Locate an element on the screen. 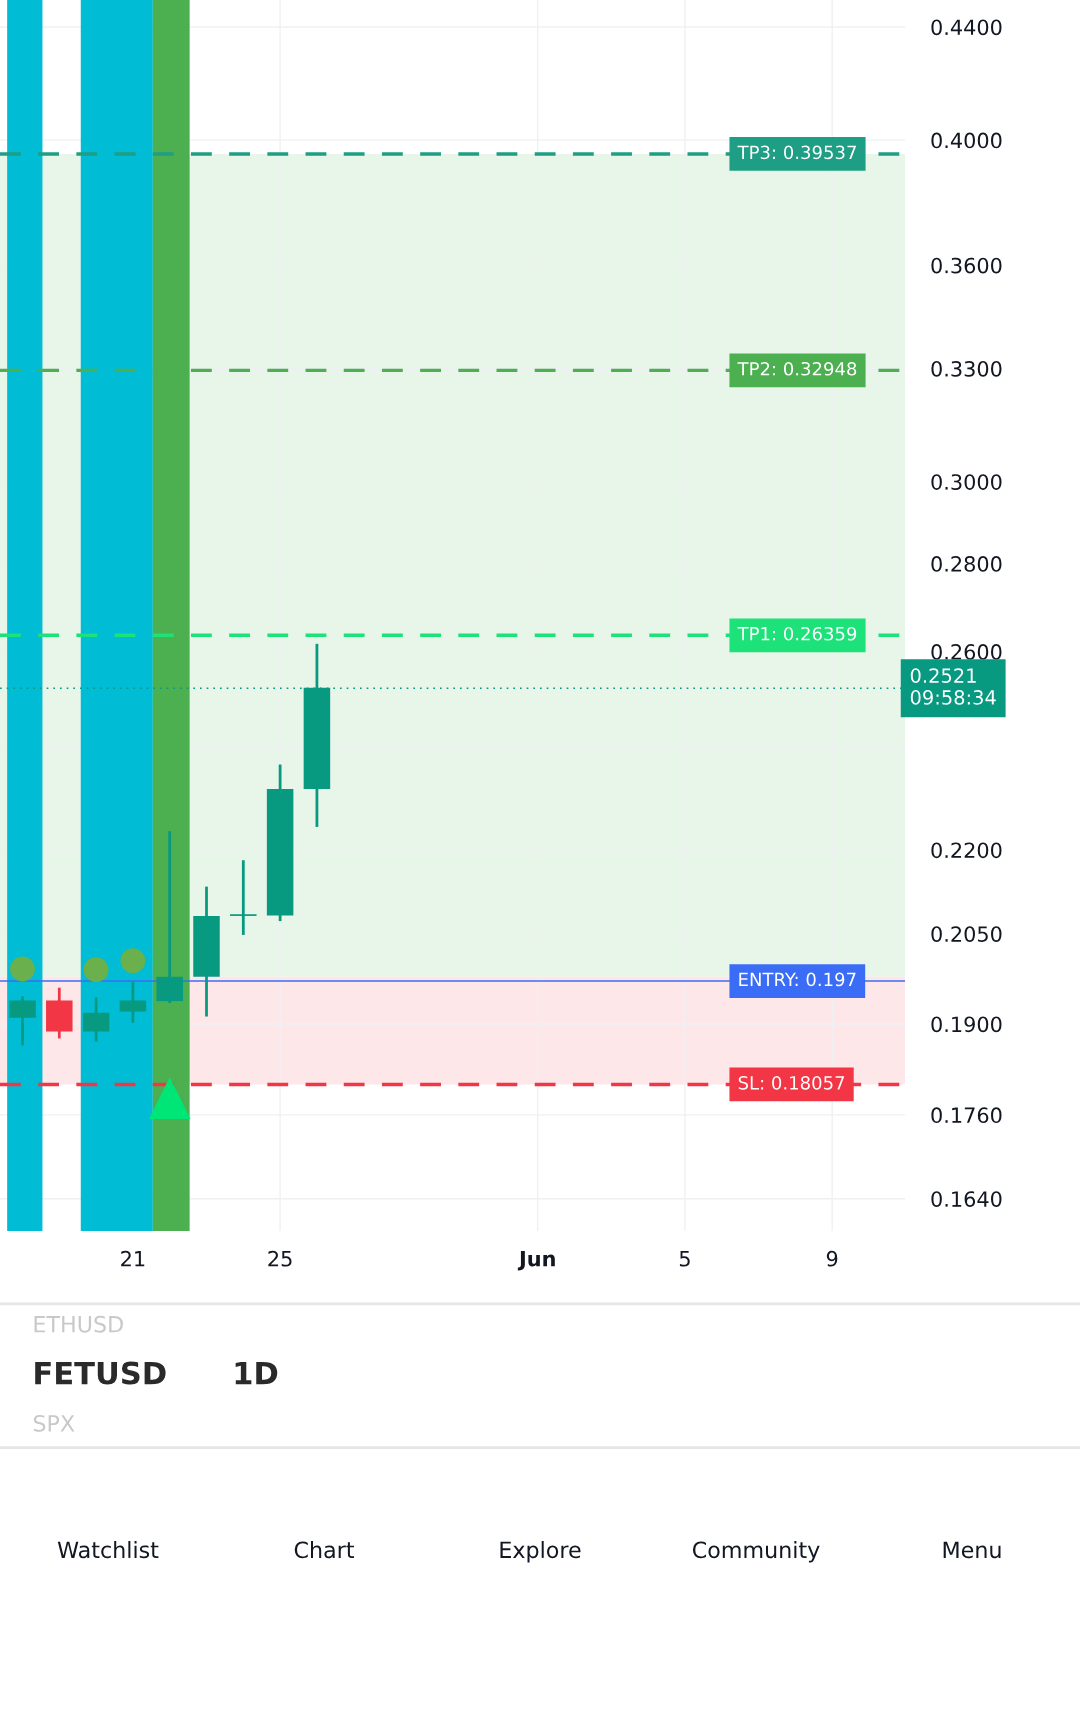  y-tick-label: 0.4400 is located at coordinates (966, 27).